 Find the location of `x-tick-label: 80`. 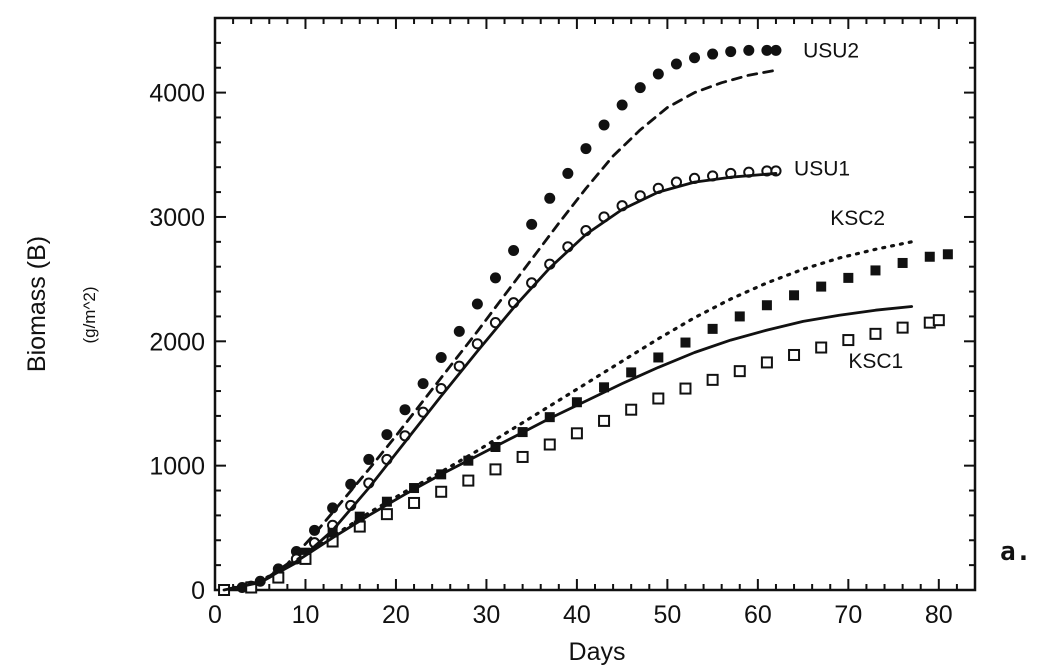

x-tick-label: 80 is located at coordinates (939, 615).